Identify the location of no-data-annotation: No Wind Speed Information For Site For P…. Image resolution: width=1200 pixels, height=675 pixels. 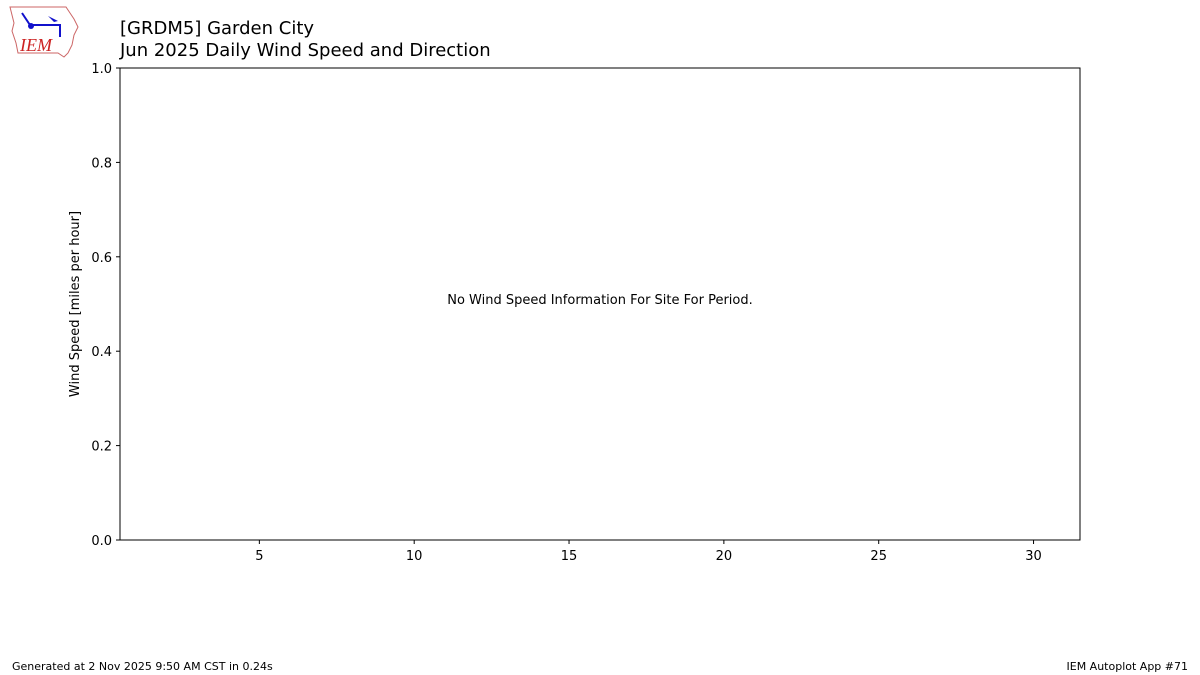
(600, 300).